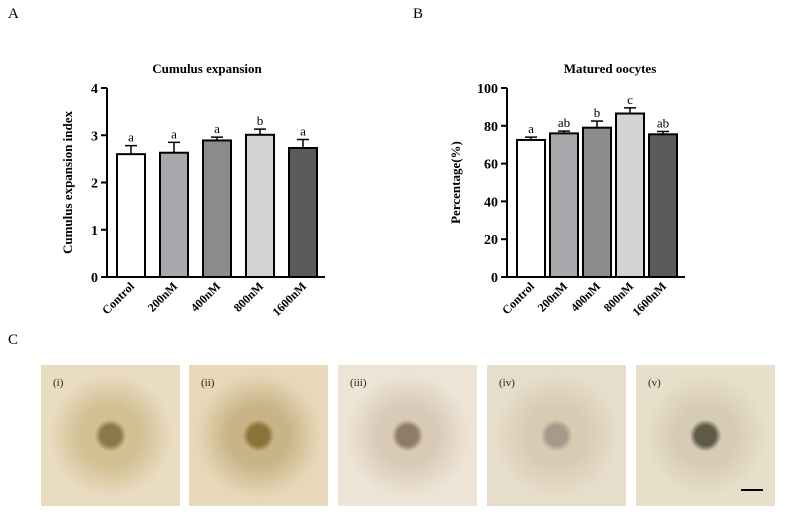 This screenshot has height=522, width=787. Describe the element at coordinates (407, 435) in the screenshot. I see `oocyte-photo: (iii)` at that location.